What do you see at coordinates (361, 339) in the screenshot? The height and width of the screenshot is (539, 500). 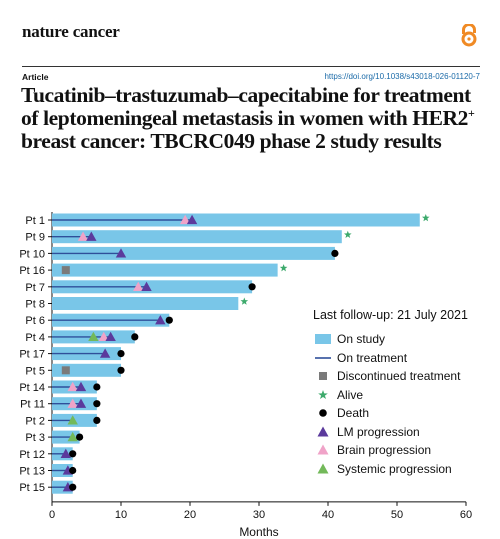 I see `legend-item-label: On study` at bounding box center [361, 339].